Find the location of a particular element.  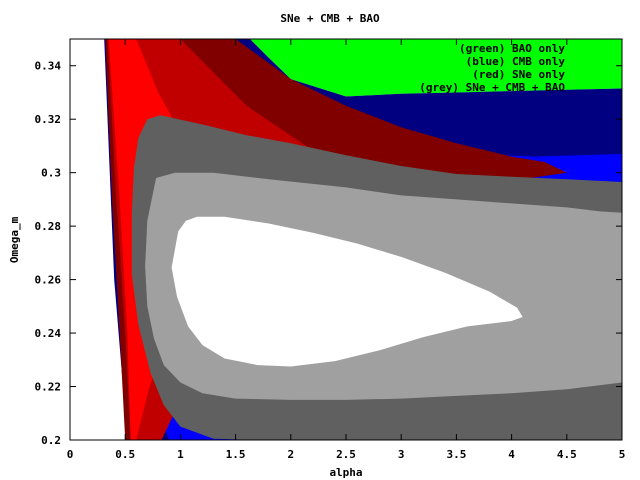

chart-title: SNe + CMB + BAO is located at coordinates (330, 18).